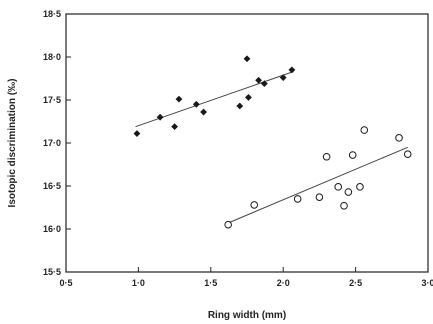 Image resolution: width=433 pixels, height=324 pixels. Describe the element at coordinates (52, 272) in the screenshot. I see `y-tick-label: 15·5` at that location.